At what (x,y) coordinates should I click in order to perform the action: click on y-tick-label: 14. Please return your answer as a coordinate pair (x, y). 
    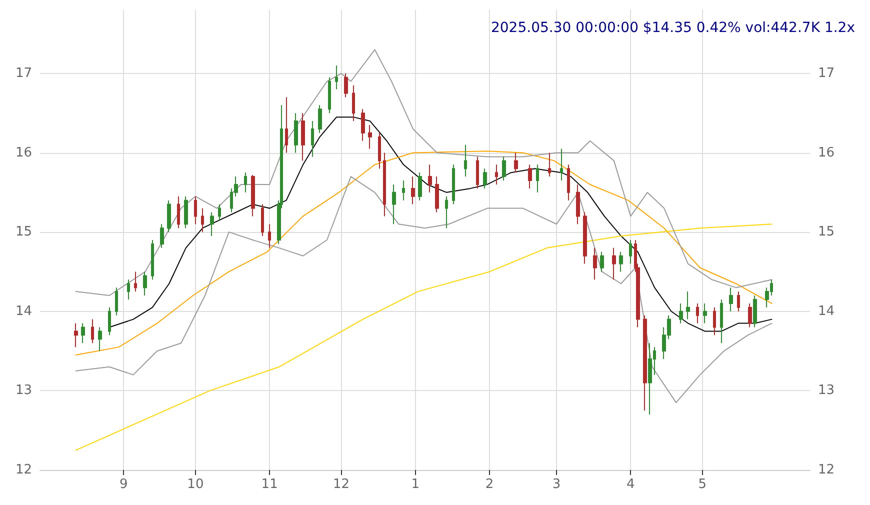
    Looking at the image, I should click on (23, 311).